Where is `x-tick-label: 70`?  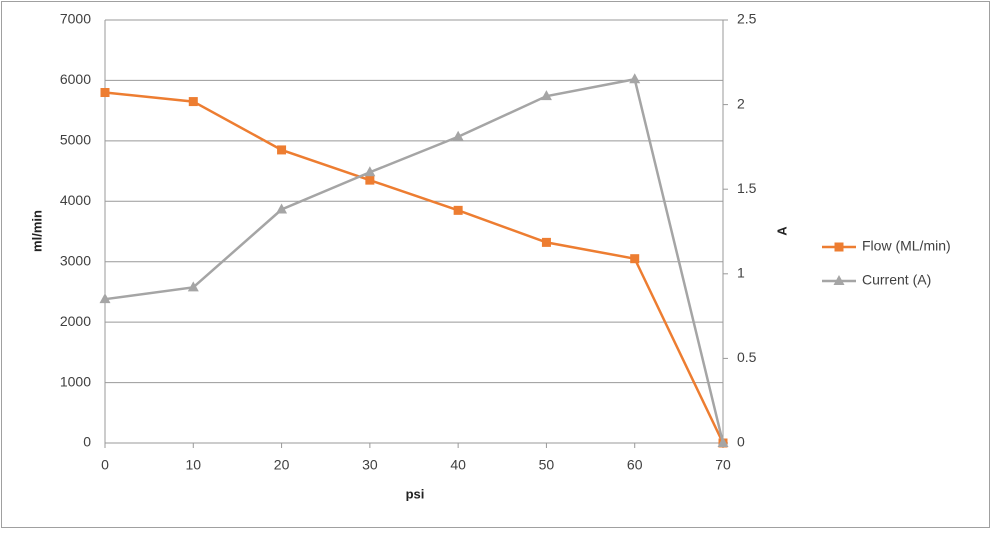
x-tick-label: 70 is located at coordinates (723, 465).